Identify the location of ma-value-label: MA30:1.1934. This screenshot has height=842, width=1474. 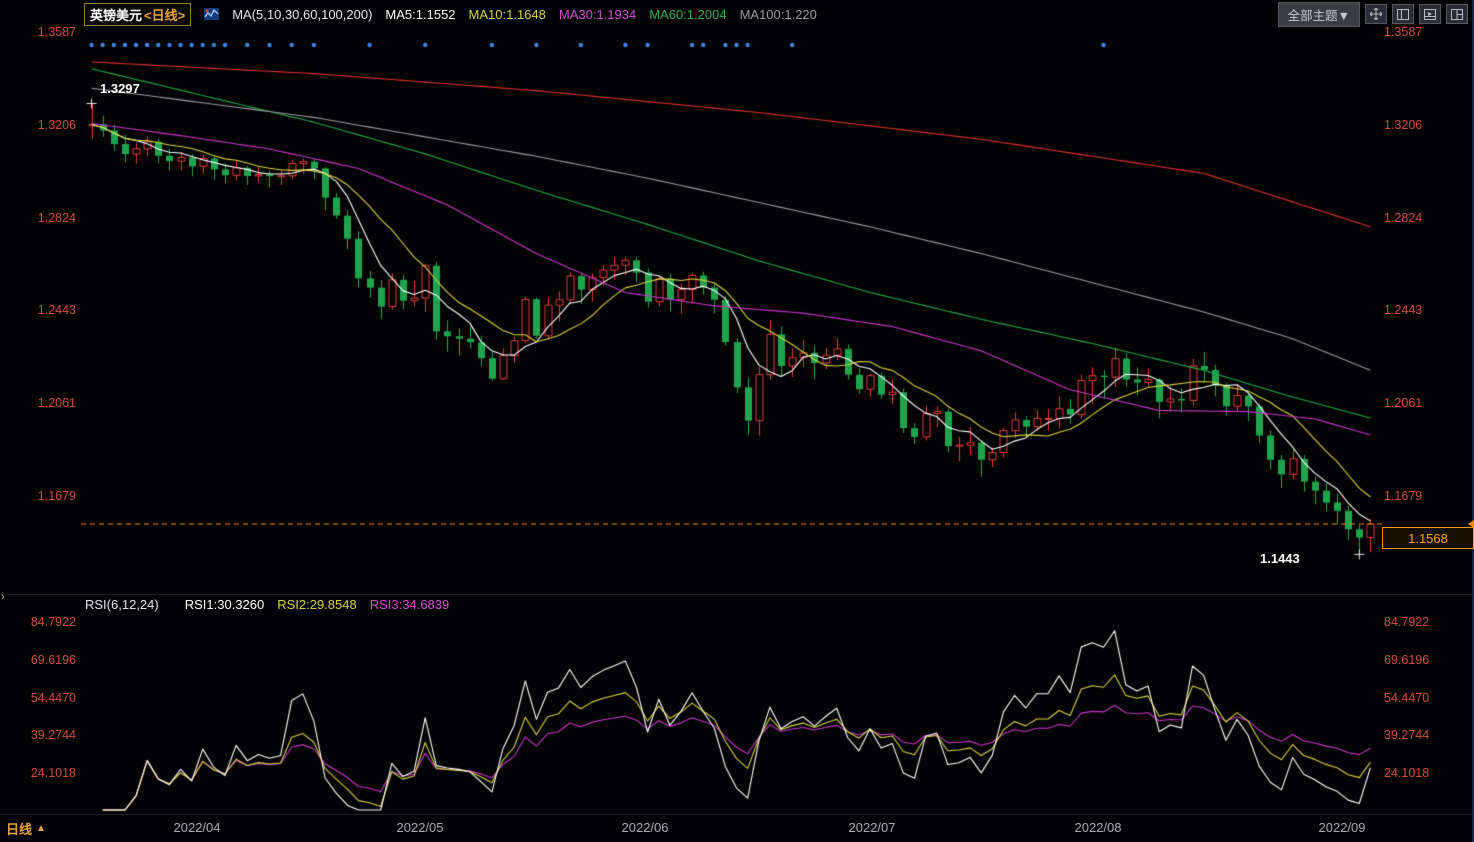
(597, 14).